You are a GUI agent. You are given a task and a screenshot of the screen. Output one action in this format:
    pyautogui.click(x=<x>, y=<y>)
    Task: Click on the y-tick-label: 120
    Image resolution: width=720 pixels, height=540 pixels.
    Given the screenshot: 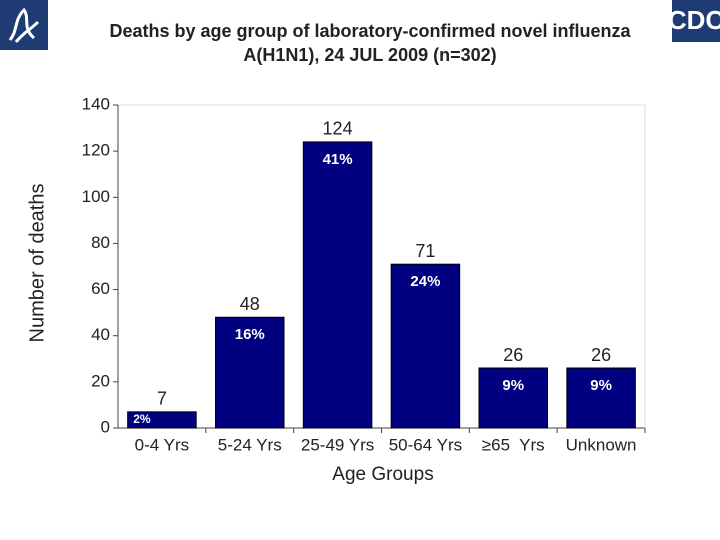 What is the action you would take?
    pyautogui.click(x=96, y=150)
    